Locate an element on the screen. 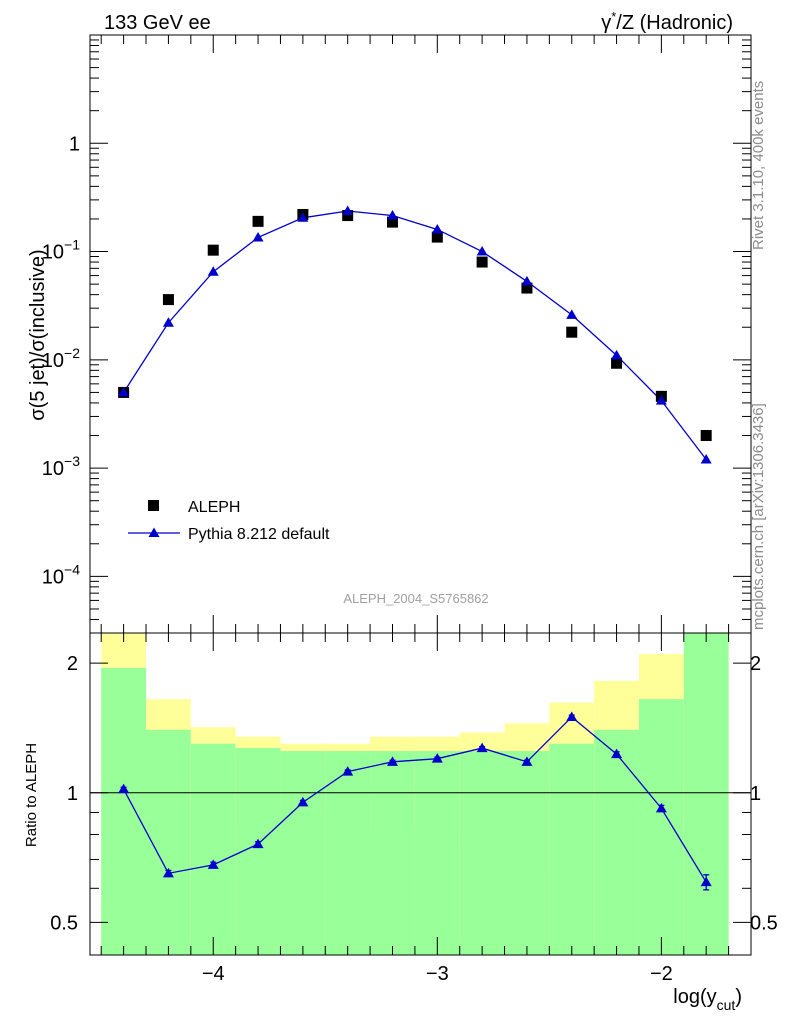 This screenshot has width=786, height=1024. main-y-axis-label: σ(5 jet)/σ(inclusive) is located at coordinates (38, 334).